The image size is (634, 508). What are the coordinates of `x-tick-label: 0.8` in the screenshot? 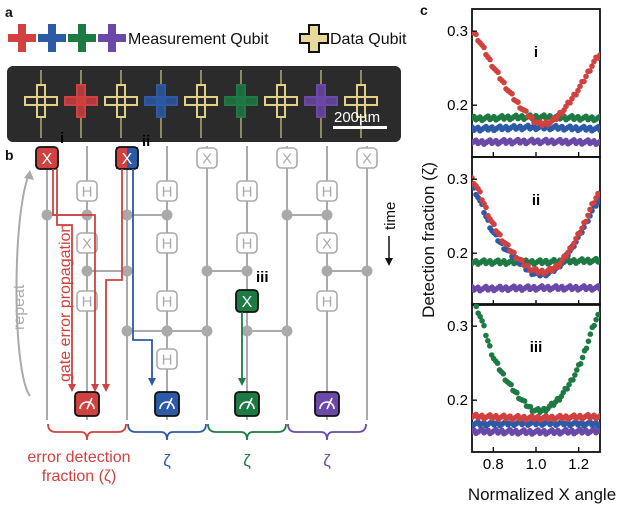 It's located at (493, 464).